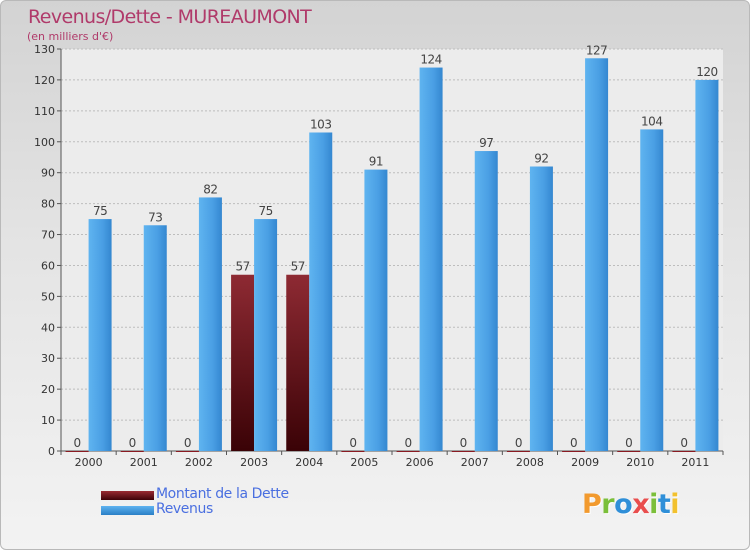 The width and height of the screenshot is (750, 550). What do you see at coordinates (70, 36) in the screenshot?
I see `chart-subtitle: (en milliers d'€)` at bounding box center [70, 36].